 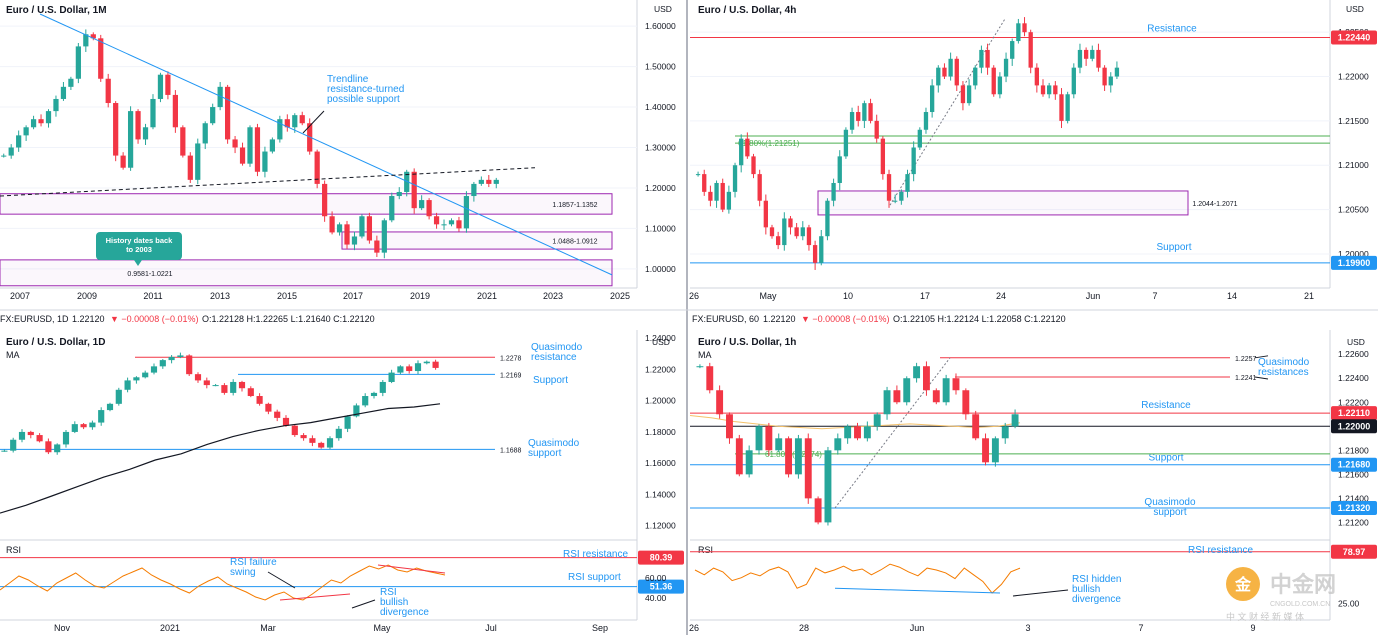 What do you see at coordinates (694, 628) in the screenshot?
I see `h1-x-tick: 26` at bounding box center [694, 628].